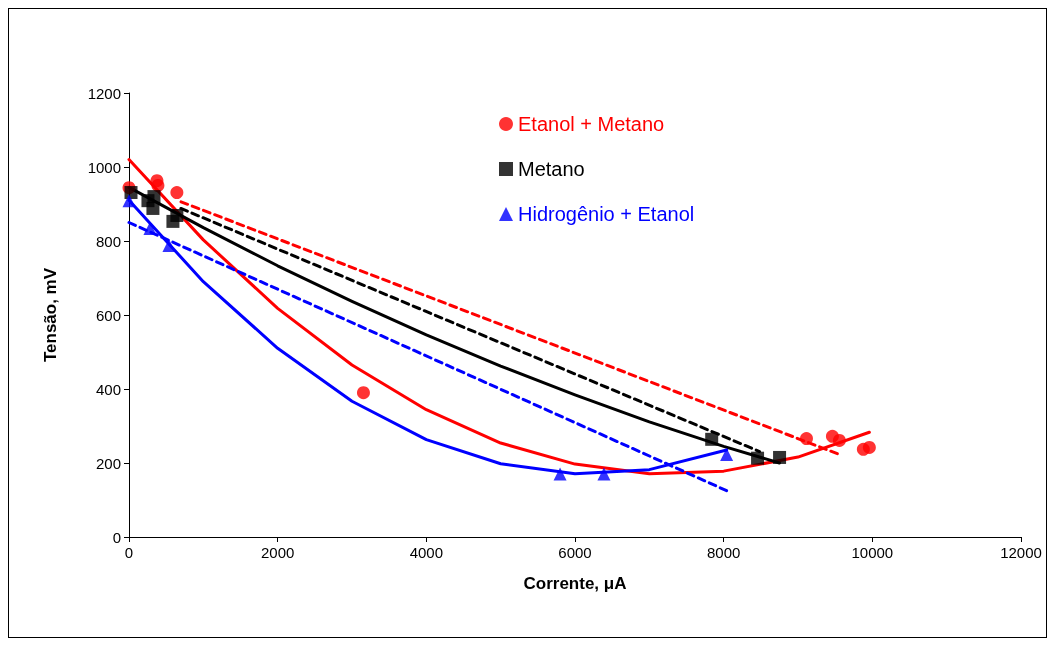 This screenshot has width=1055, height=646. What do you see at coordinates (108, 389) in the screenshot?
I see `y-tick-label: 400` at bounding box center [108, 389].